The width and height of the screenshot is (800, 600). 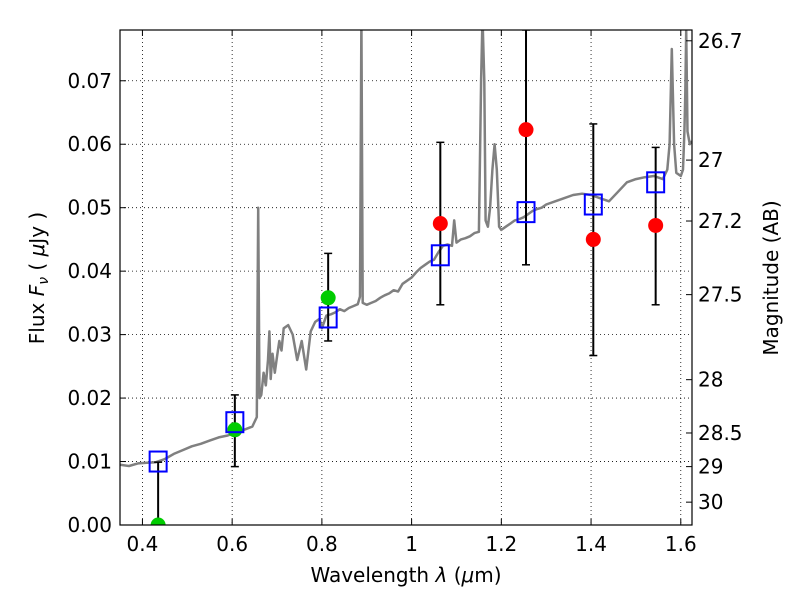 I want to click on y-tick-label: 0.05, so click(x=89, y=208).